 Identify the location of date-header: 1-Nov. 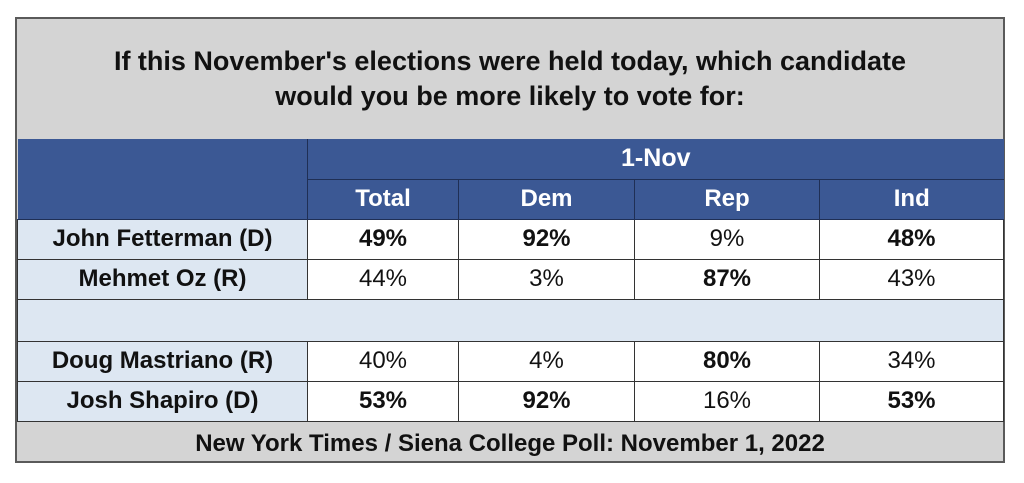
(655, 159).